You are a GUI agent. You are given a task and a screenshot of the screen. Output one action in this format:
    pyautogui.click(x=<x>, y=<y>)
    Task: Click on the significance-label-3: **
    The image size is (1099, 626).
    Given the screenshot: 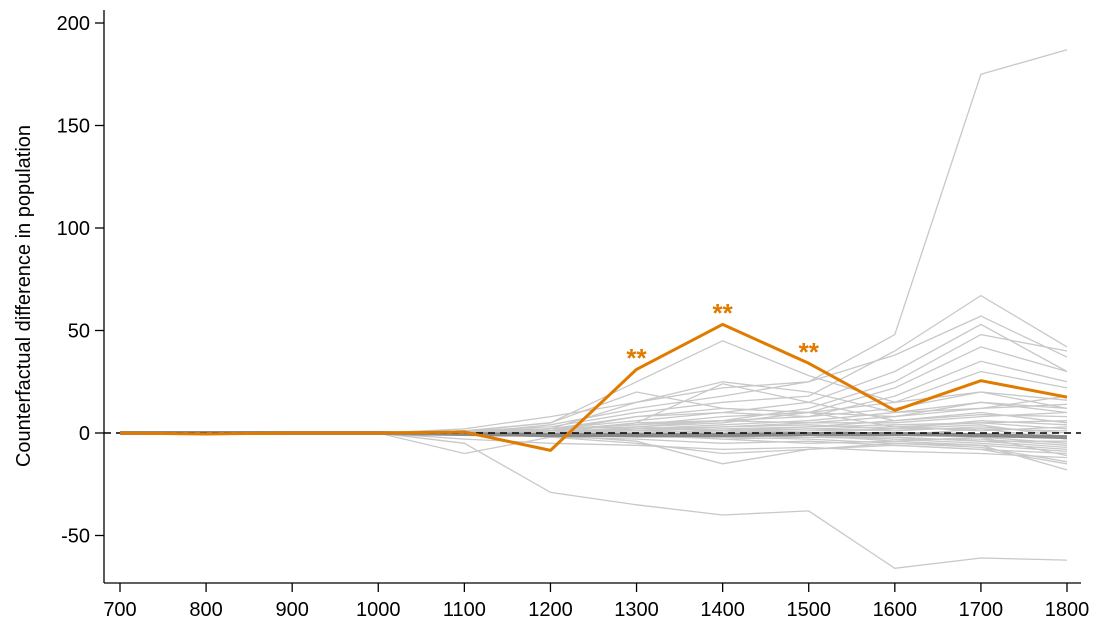 What is the action you would take?
    pyautogui.click(x=809, y=352)
    